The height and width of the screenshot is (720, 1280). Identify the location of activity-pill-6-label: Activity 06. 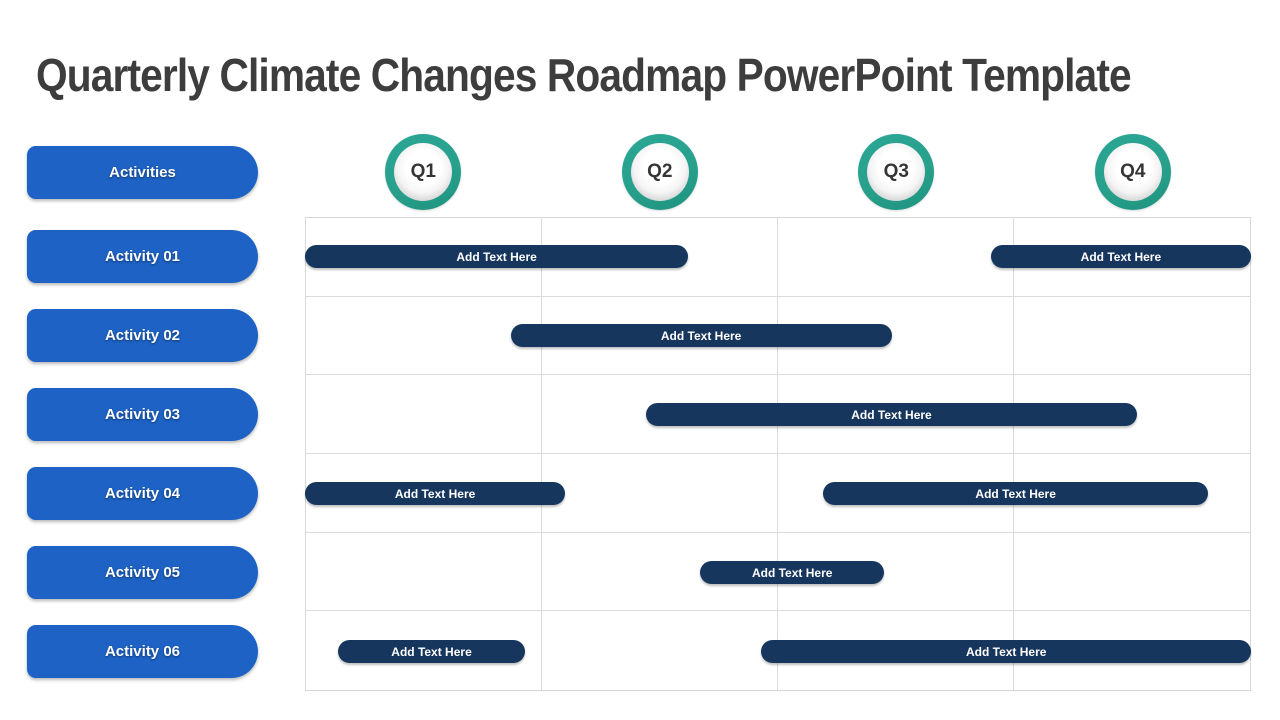
(142, 651).